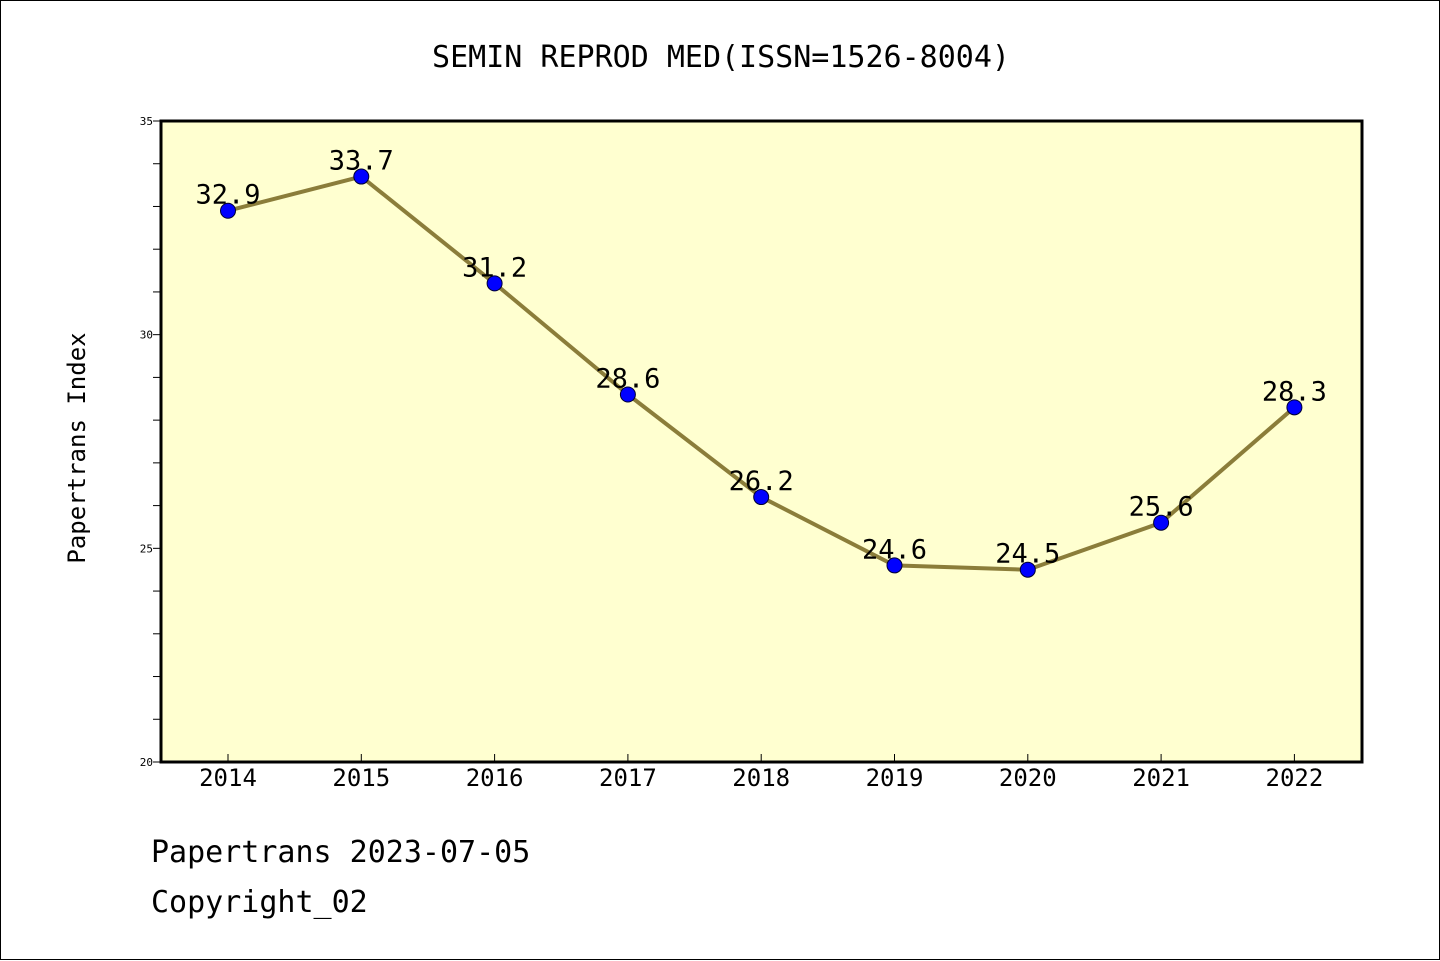 This screenshot has width=1440, height=961. Describe the element at coordinates (259, 902) in the screenshot. I see `footer-copyright: Copyright_02` at that location.